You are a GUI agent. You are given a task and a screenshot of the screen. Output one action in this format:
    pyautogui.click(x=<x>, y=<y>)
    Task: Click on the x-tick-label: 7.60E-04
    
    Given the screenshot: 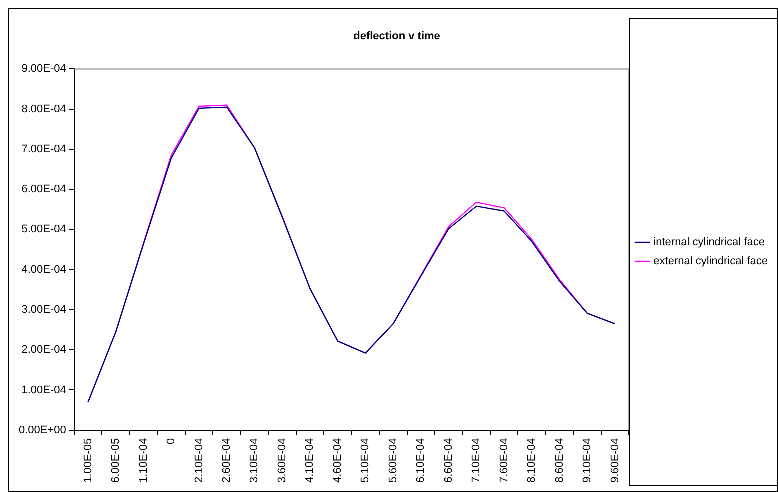 What is the action you would take?
    pyautogui.click(x=504, y=461)
    